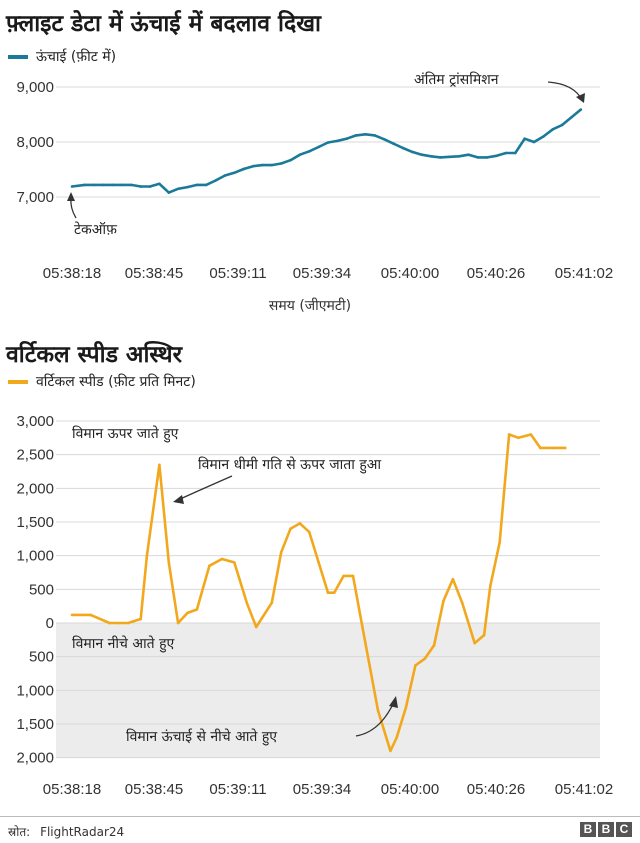 The image size is (640, 843). Describe the element at coordinates (123, 644) in the screenshot. I see `annotation-descending: विमान नीचे आते हुए` at that location.